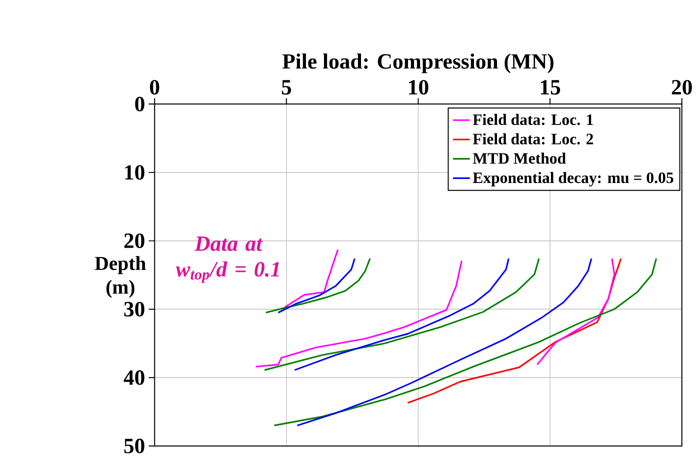 The image size is (696, 469). I want to click on legend-label: MTD Method, so click(519, 158).